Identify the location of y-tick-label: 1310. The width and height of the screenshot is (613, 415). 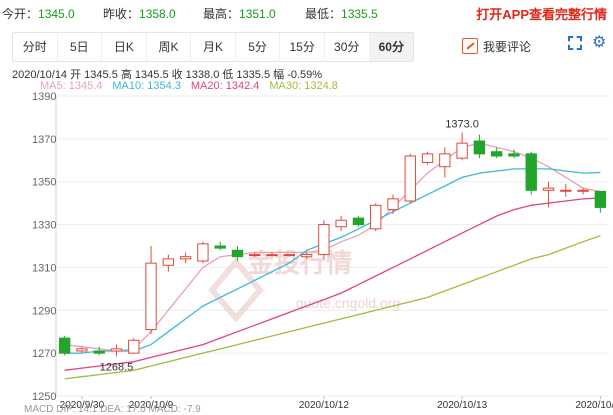
(44, 268).